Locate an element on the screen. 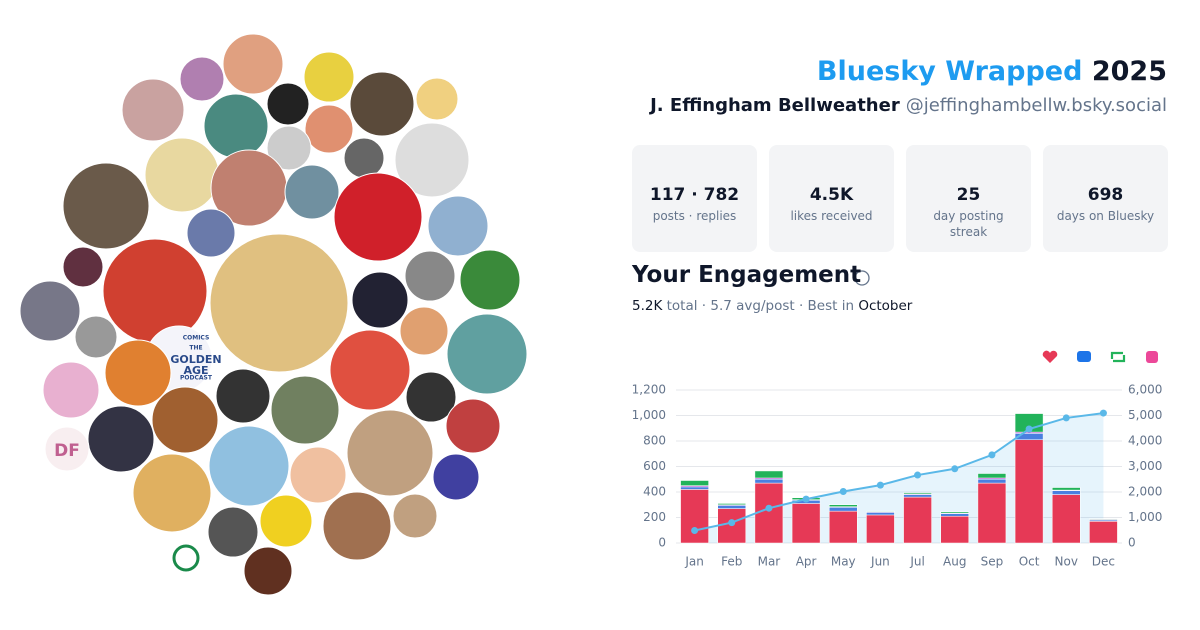 This screenshot has height=630, width=1200. display-name: J. Effingham Bellweather is located at coordinates (775, 105).